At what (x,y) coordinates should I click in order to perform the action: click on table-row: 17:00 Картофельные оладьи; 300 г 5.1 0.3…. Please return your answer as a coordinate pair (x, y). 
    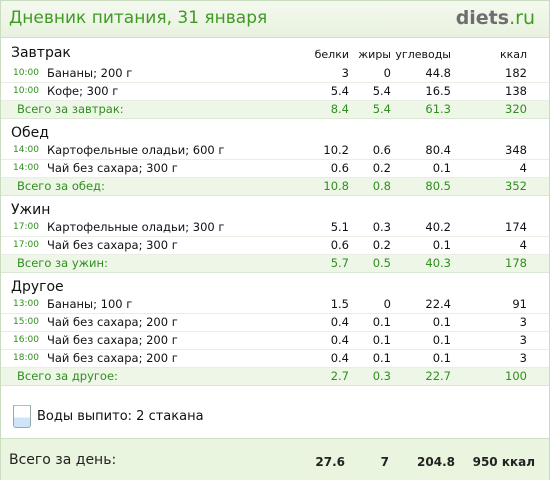
    Looking at the image, I should click on (275, 228).